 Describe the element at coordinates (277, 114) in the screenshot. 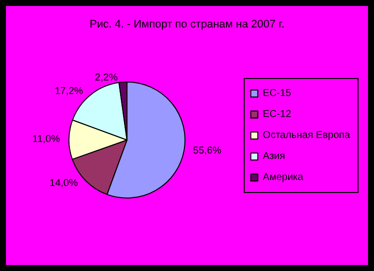

I see `legend-label: ЕС-12` at that location.